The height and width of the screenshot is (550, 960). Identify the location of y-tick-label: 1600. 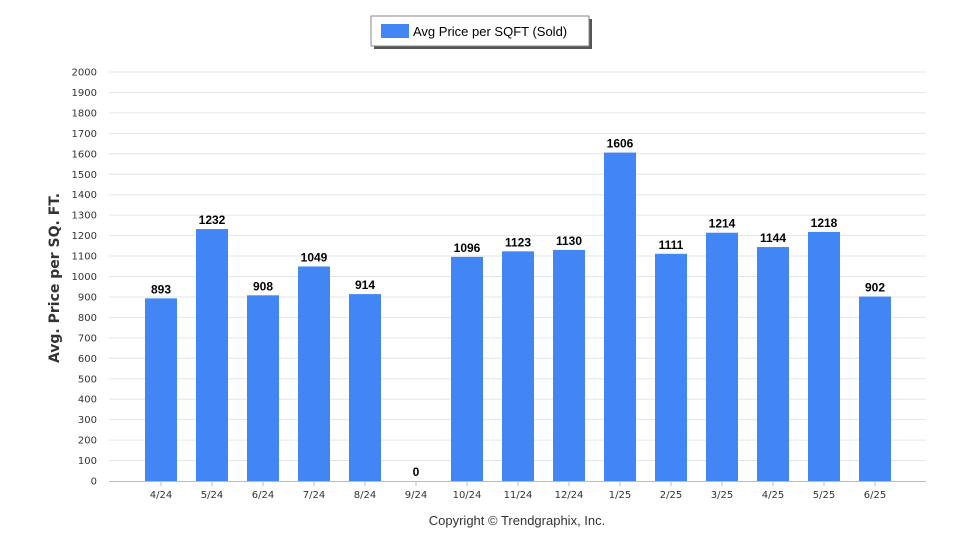
(84, 154).